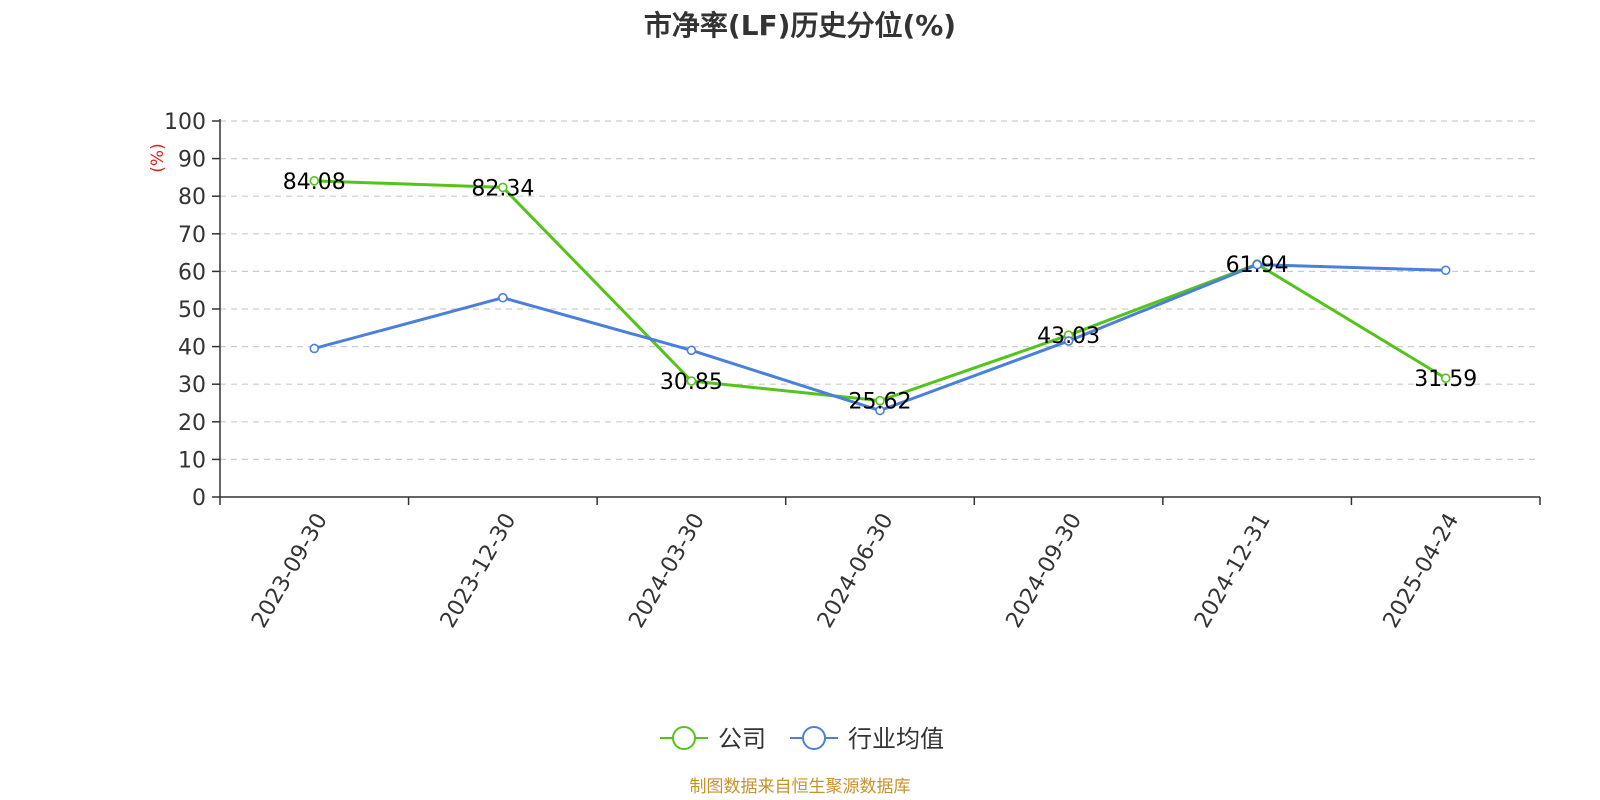  Describe the element at coordinates (896, 739) in the screenshot. I see `legend-label-1: 行业均值` at that location.